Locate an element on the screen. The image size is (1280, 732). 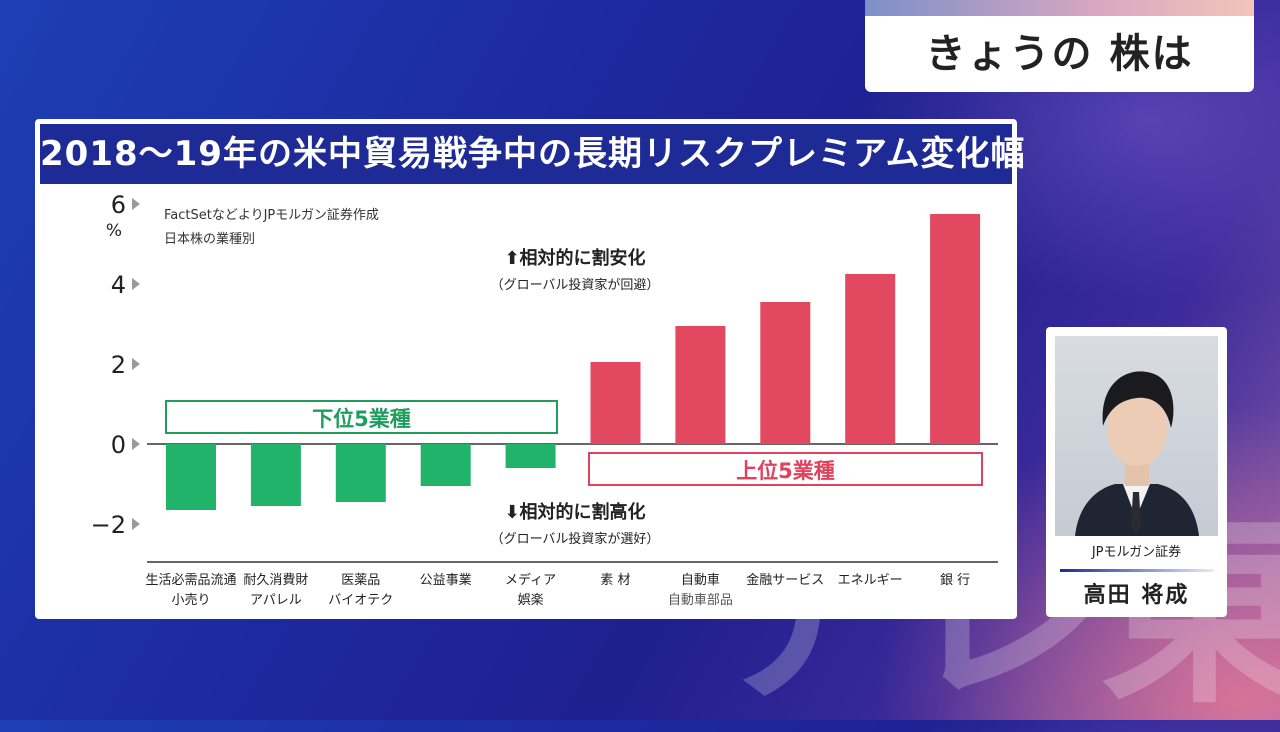
x-category-label: 素 材 is located at coordinates (616, 581).